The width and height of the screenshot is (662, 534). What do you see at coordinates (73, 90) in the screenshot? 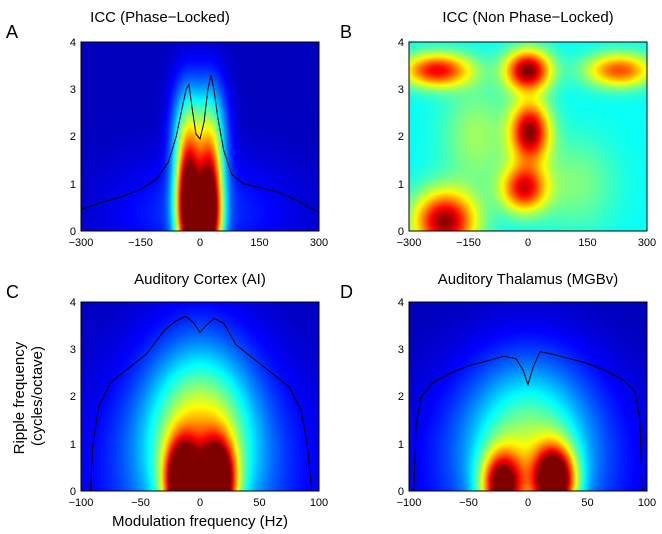
I see `ytick-a-3: 3` at bounding box center [73, 90].